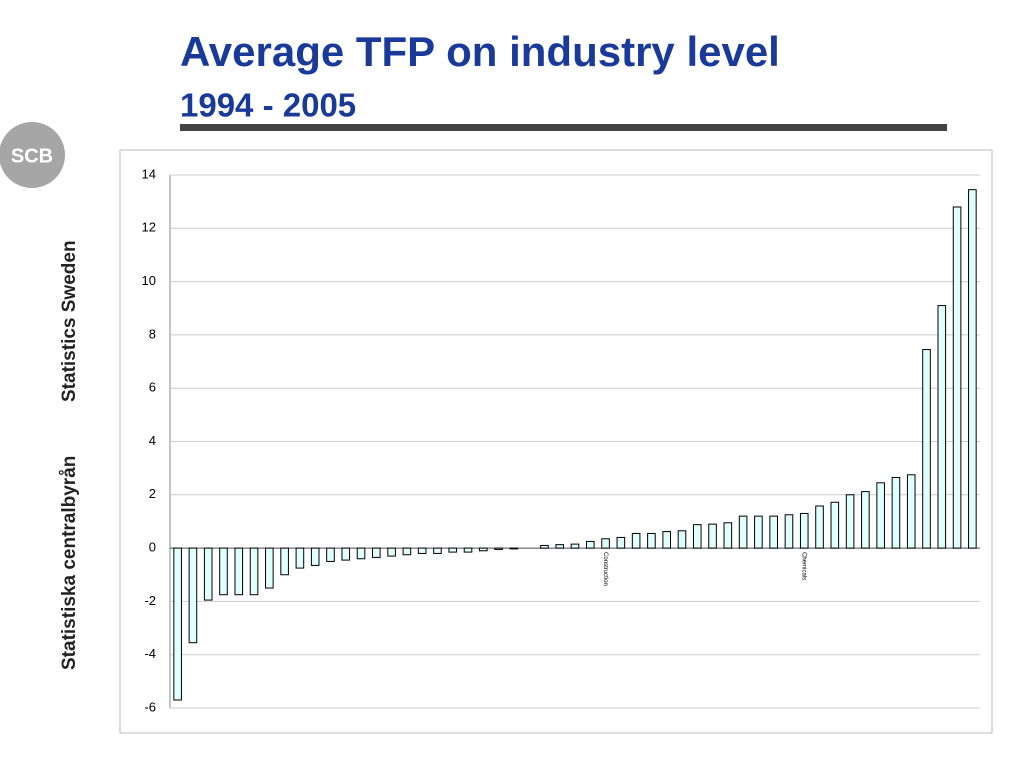 This screenshot has height=773, width=1024. I want to click on x-tick-label: Chemicals, so click(804, 566).